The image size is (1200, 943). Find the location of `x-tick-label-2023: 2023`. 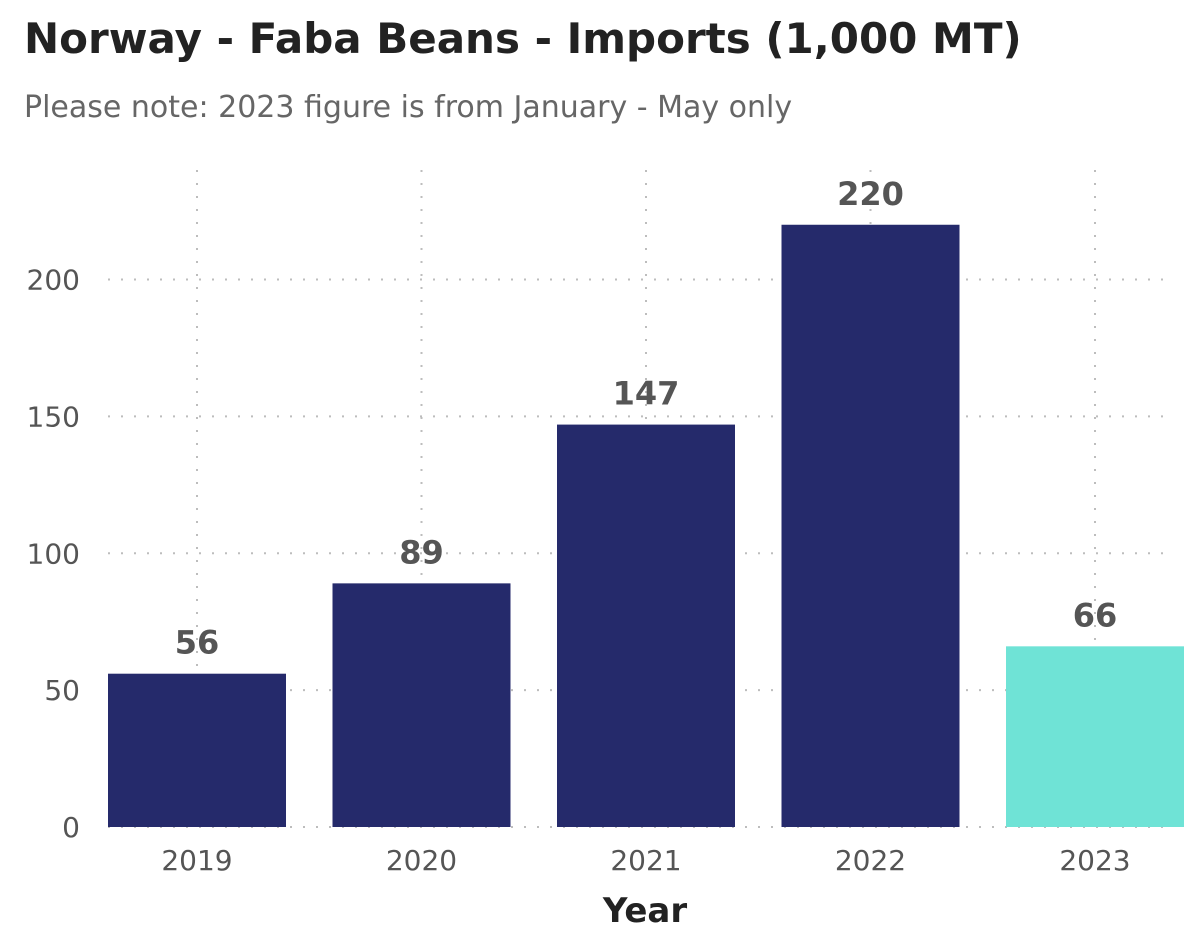

x-tick-label-2023: 2023 is located at coordinates (1094, 860).